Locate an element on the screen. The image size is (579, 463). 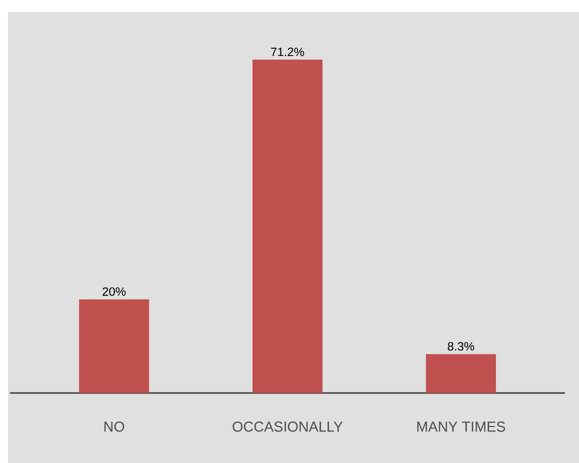
data-label: 8.3% is located at coordinates (461, 346).